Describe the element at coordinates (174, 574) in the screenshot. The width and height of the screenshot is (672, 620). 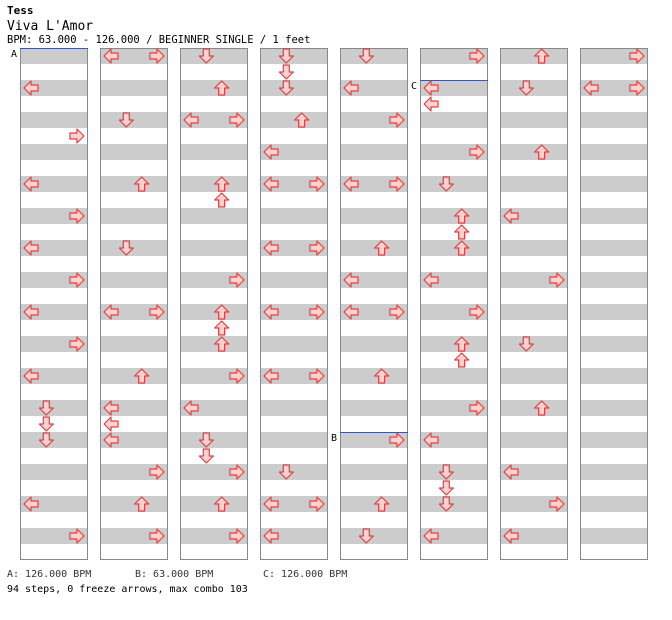
I see `bpm-legend-b: B: 63.000 BPM` at that location.